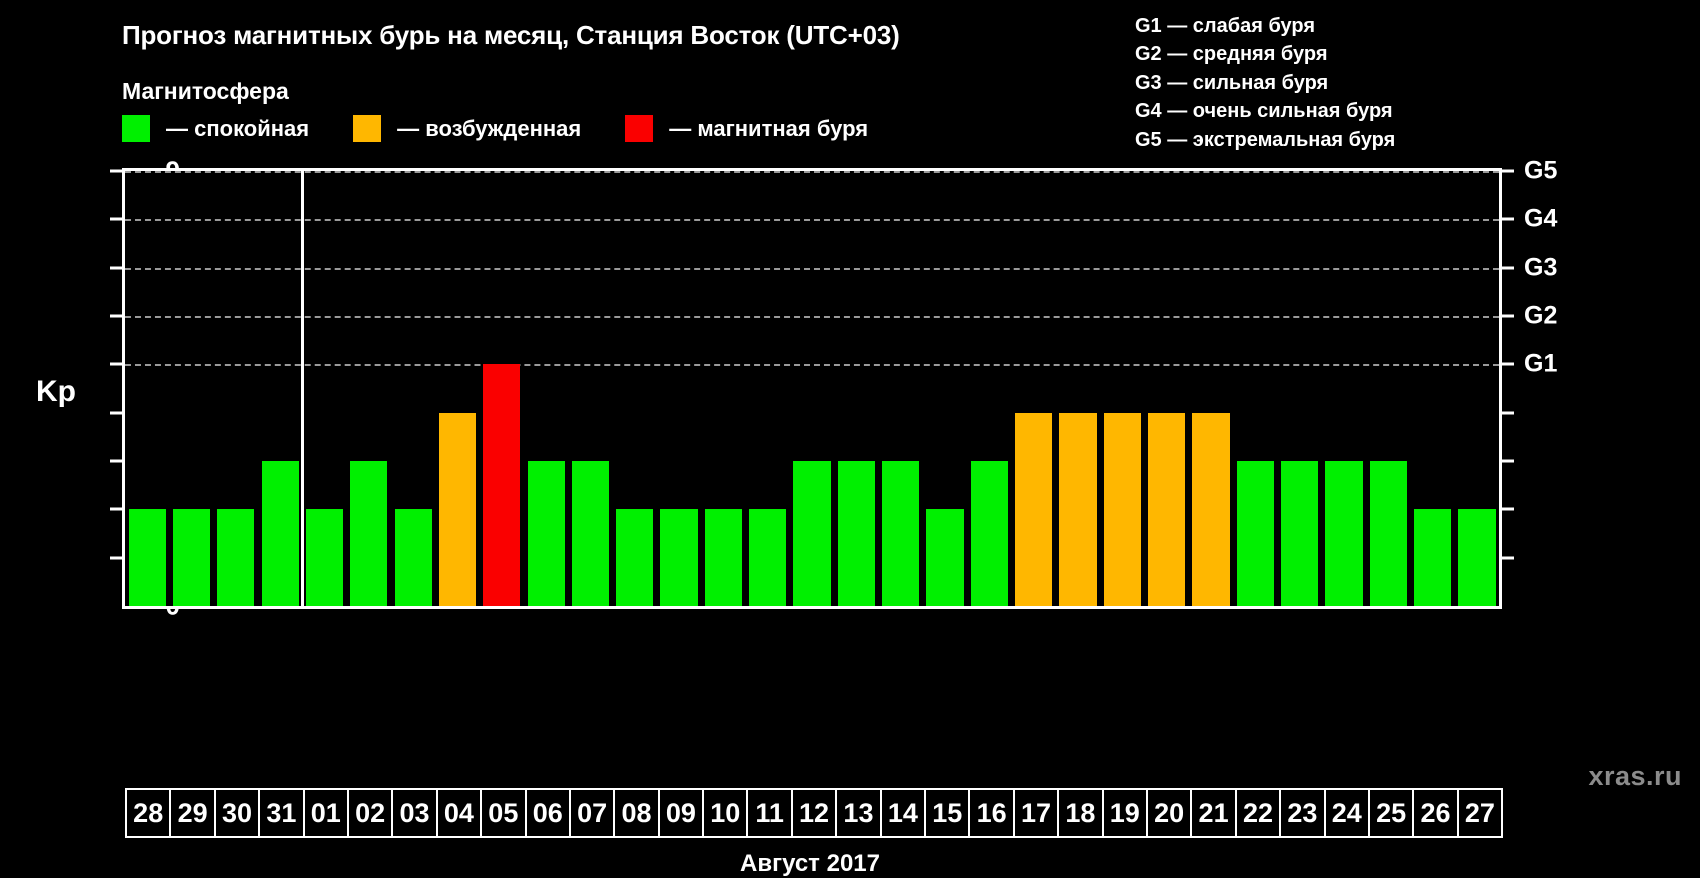 Image resolution: width=1700 pixels, height=878 pixels. What do you see at coordinates (637, 813) in the screenshot?
I see `day-label-08: 08` at bounding box center [637, 813].